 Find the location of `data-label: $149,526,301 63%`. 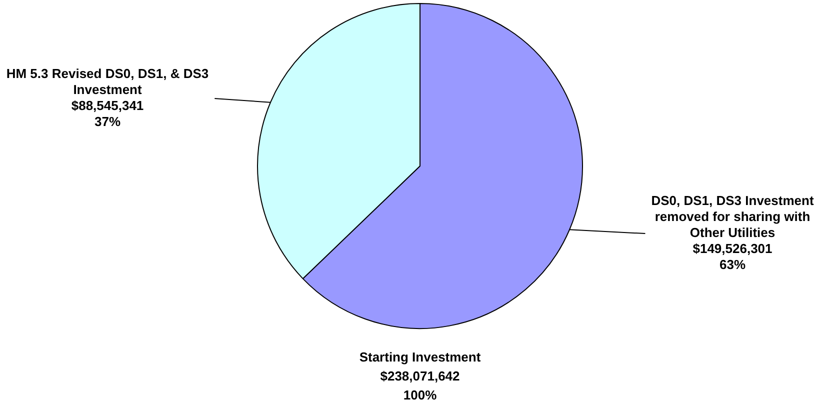

data-label: $149,526,301 63% is located at coordinates (732, 256).